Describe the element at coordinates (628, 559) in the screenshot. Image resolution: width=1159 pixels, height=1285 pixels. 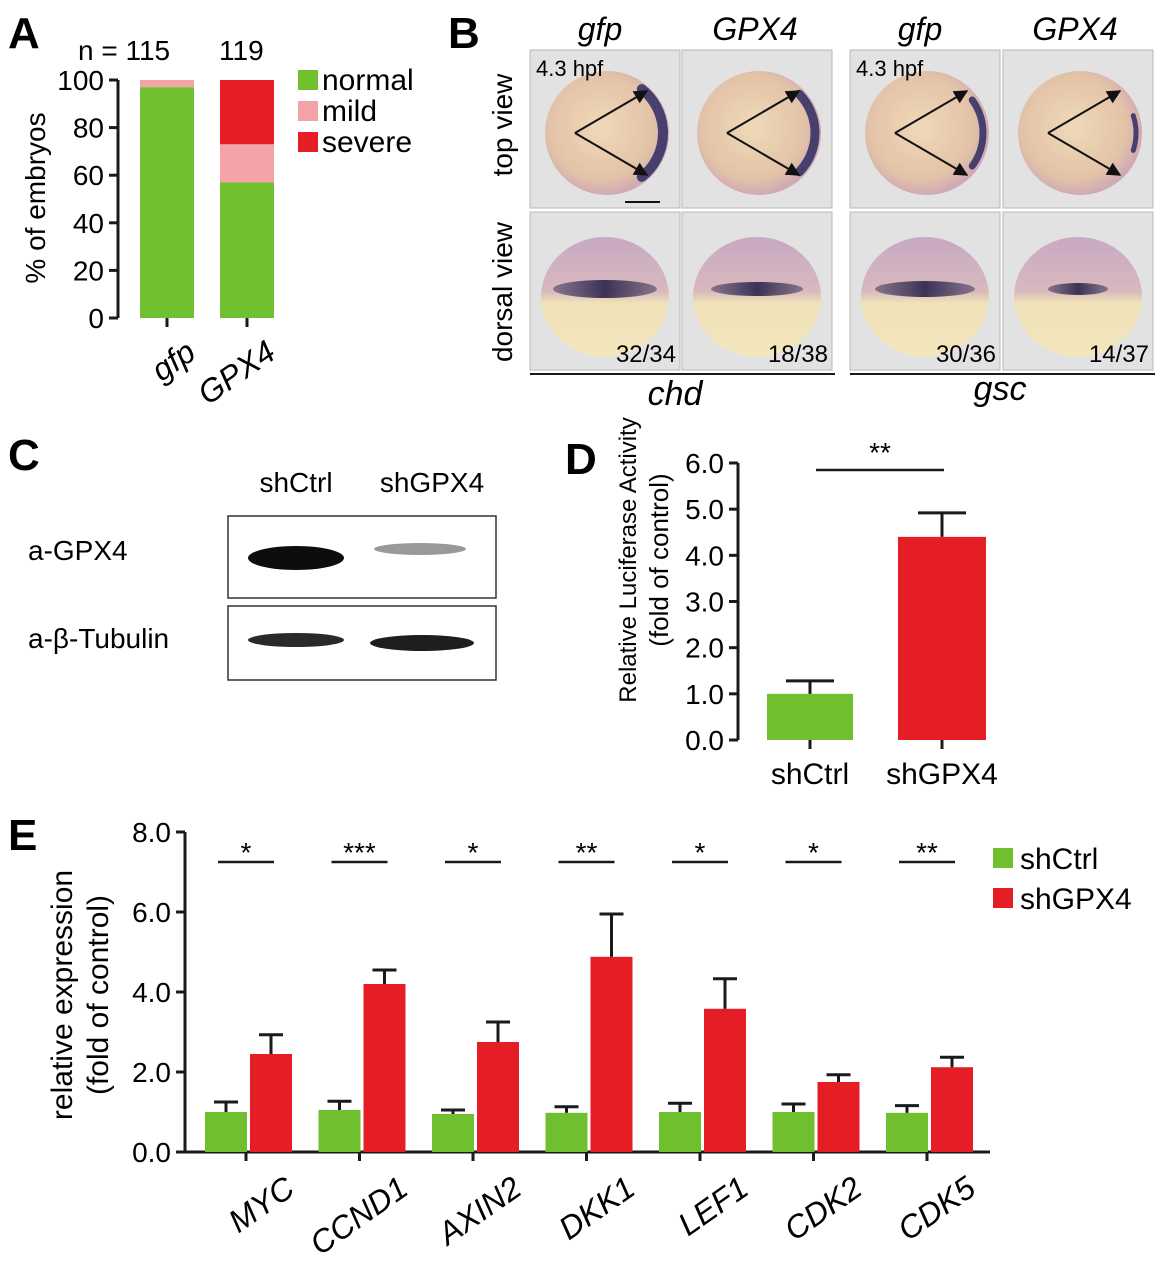
I see `y-axis-label-line1: Relative Luciferase Activity` at that location.